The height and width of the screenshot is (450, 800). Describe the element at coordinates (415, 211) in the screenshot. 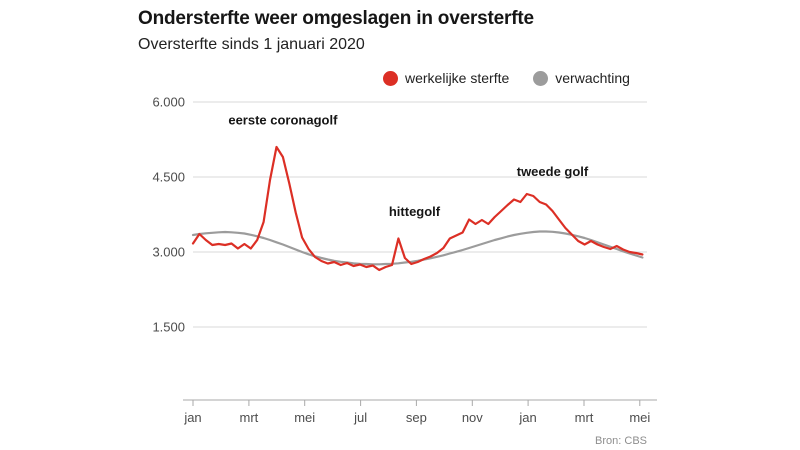

I see `annotation-hittegolf: hittegolf` at that location.